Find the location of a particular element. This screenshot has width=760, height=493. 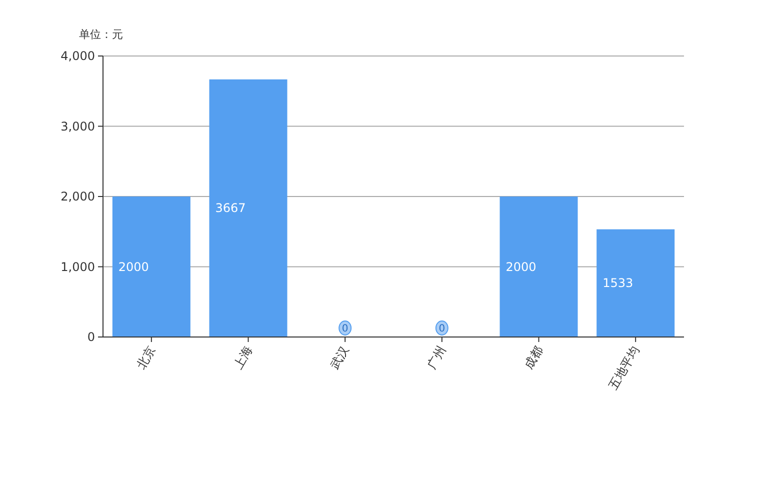

x-tick-label: 五地平均 is located at coordinates (624, 368).